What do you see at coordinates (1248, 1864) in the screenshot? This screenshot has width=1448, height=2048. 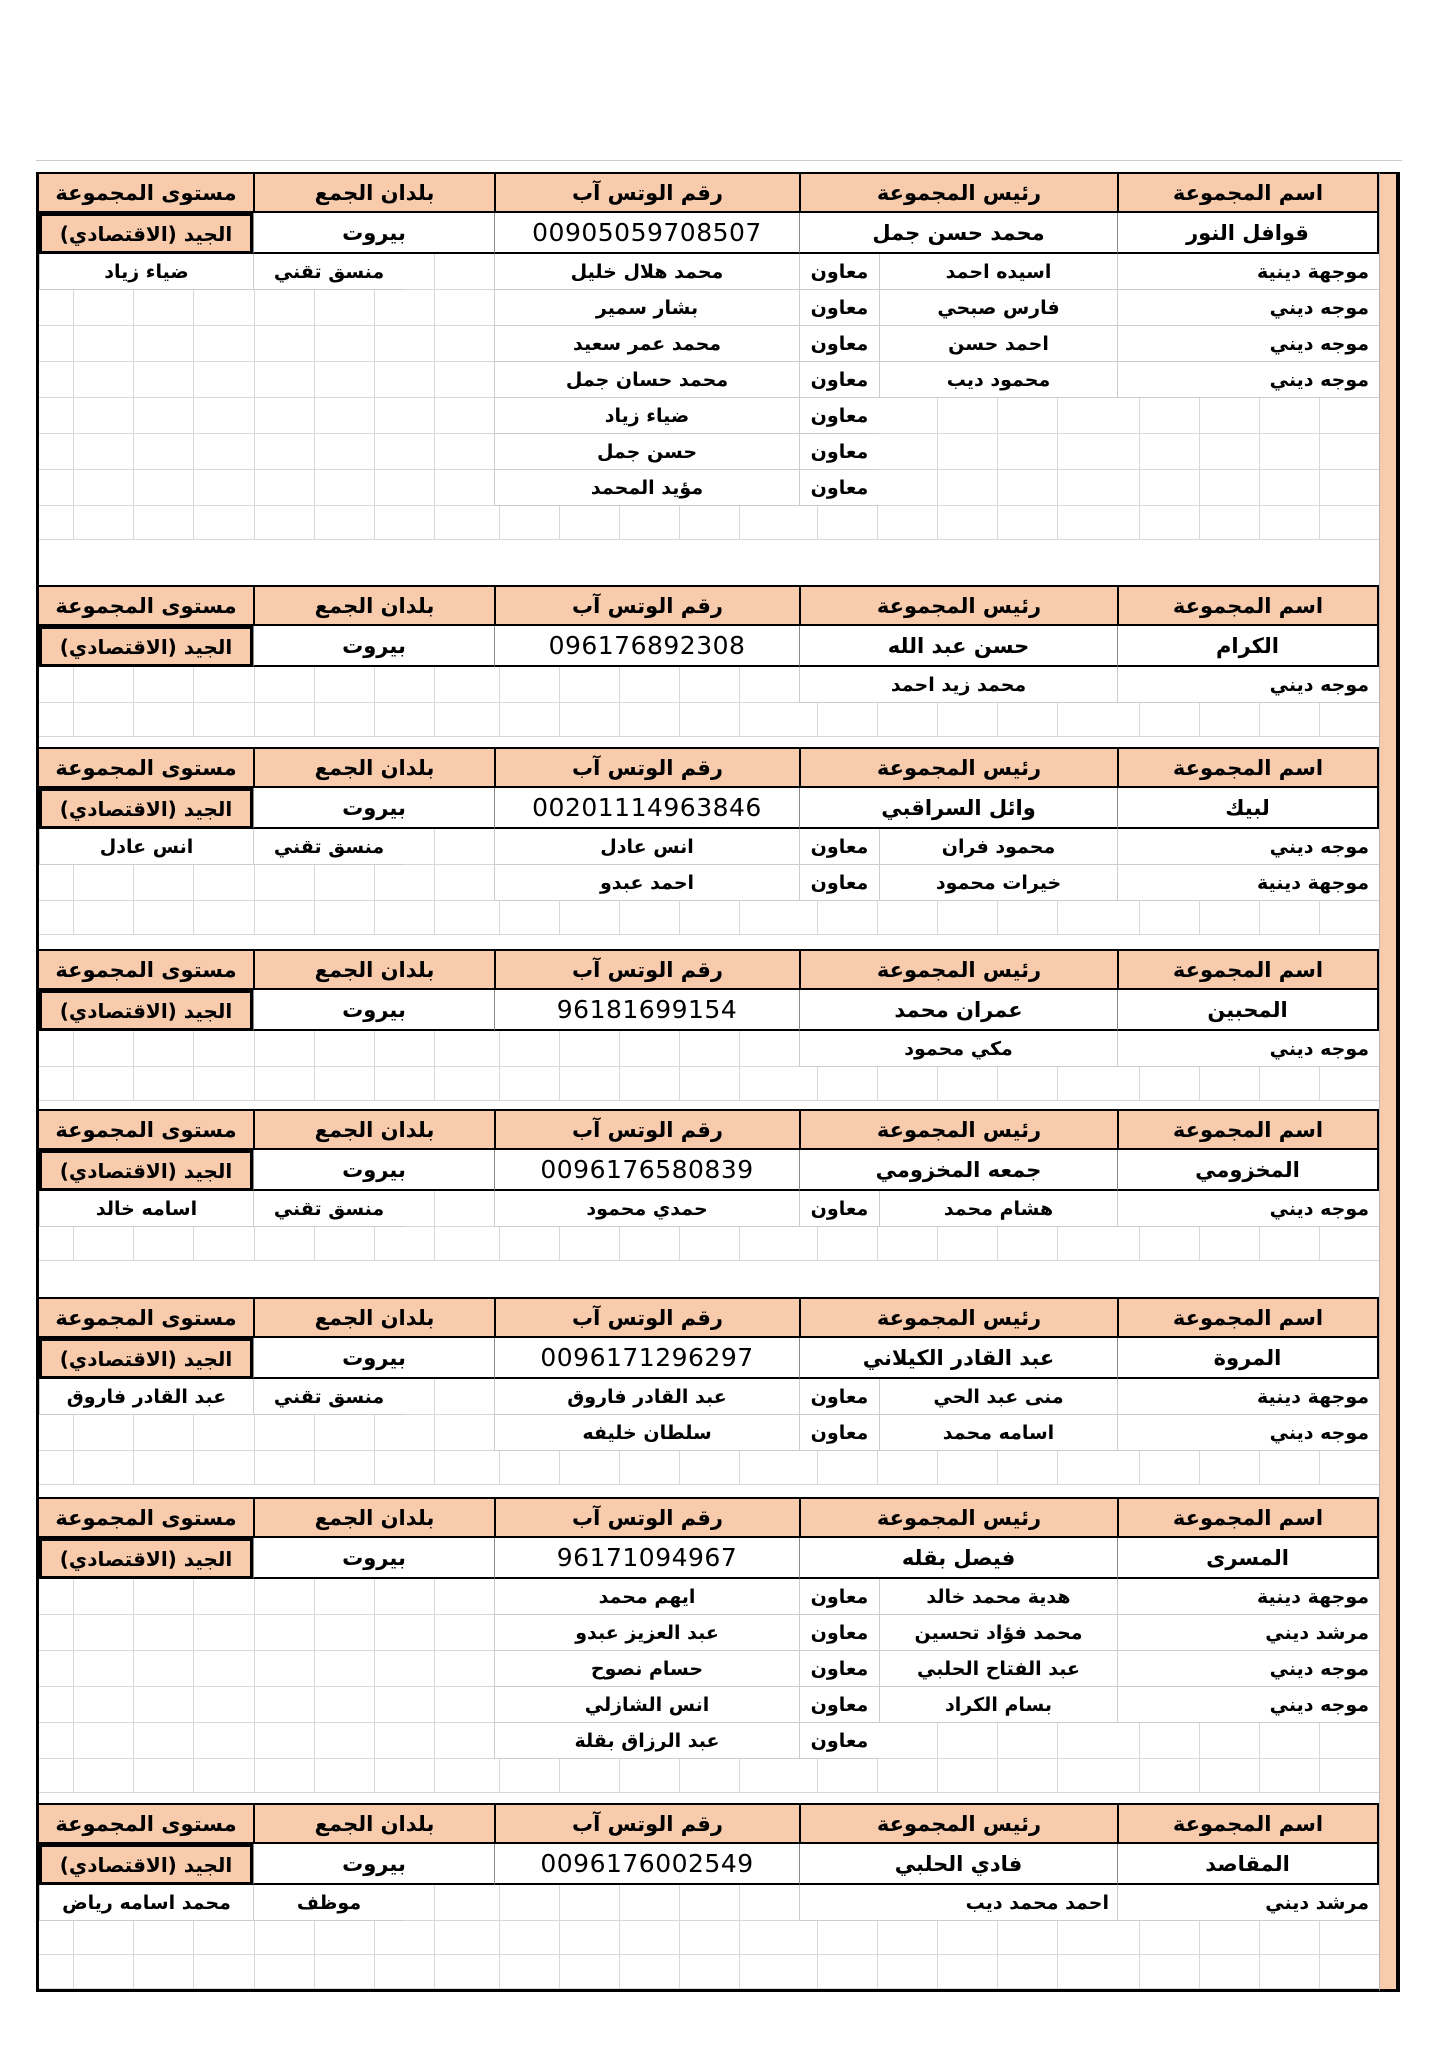 I see `group-name-cell: المقاصد` at bounding box center [1248, 1864].